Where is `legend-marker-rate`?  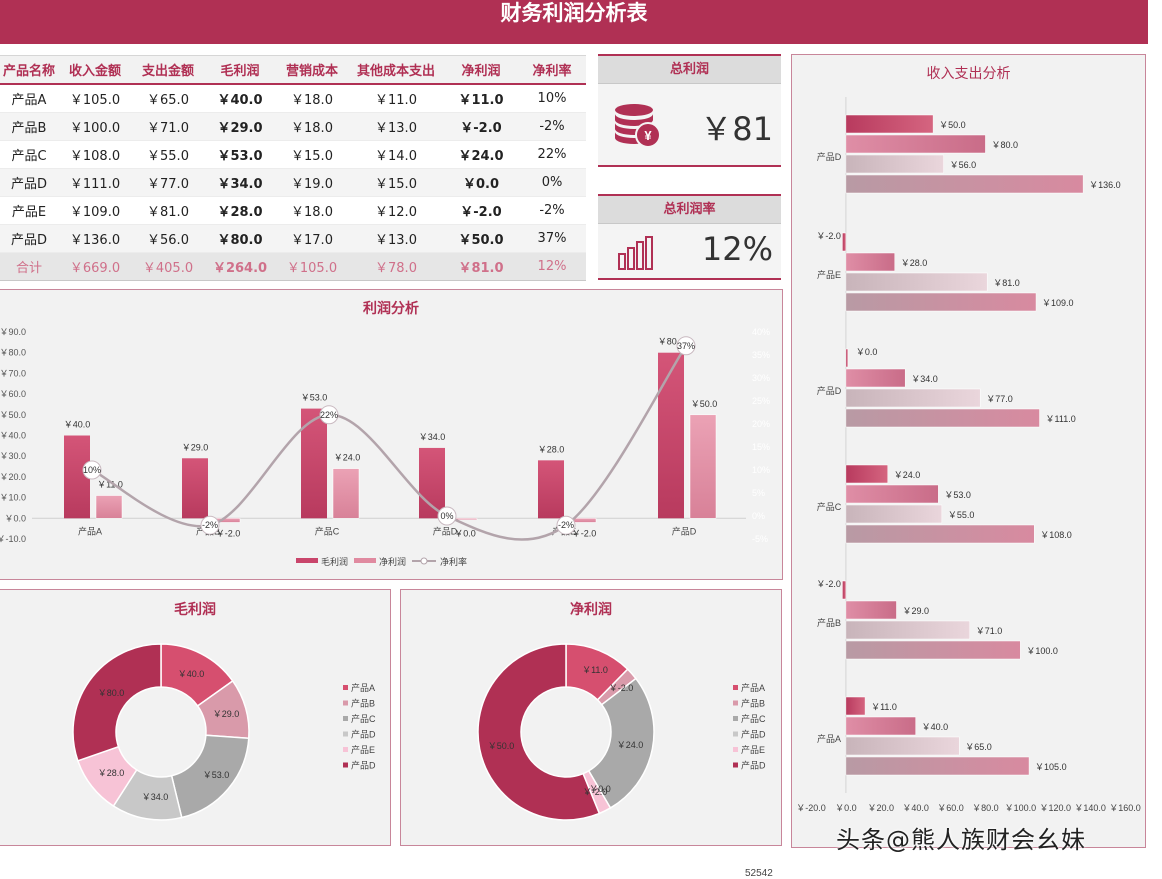
legend-marker-rate is located at coordinates (424, 561).